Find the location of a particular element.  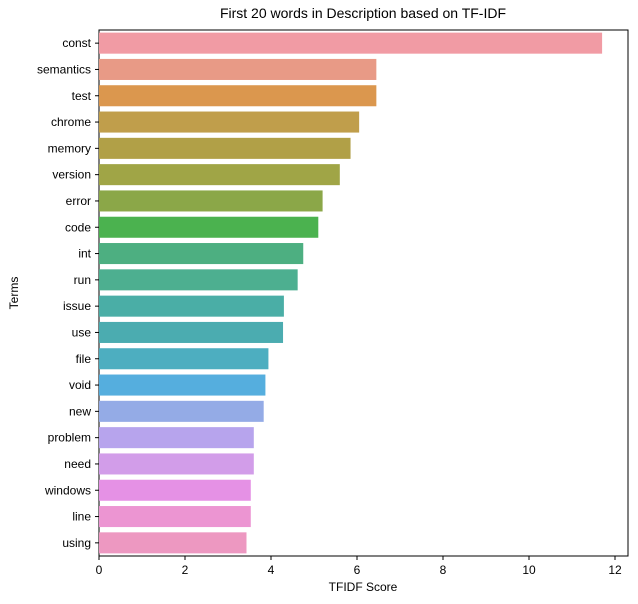

bar-version is located at coordinates (219, 175).